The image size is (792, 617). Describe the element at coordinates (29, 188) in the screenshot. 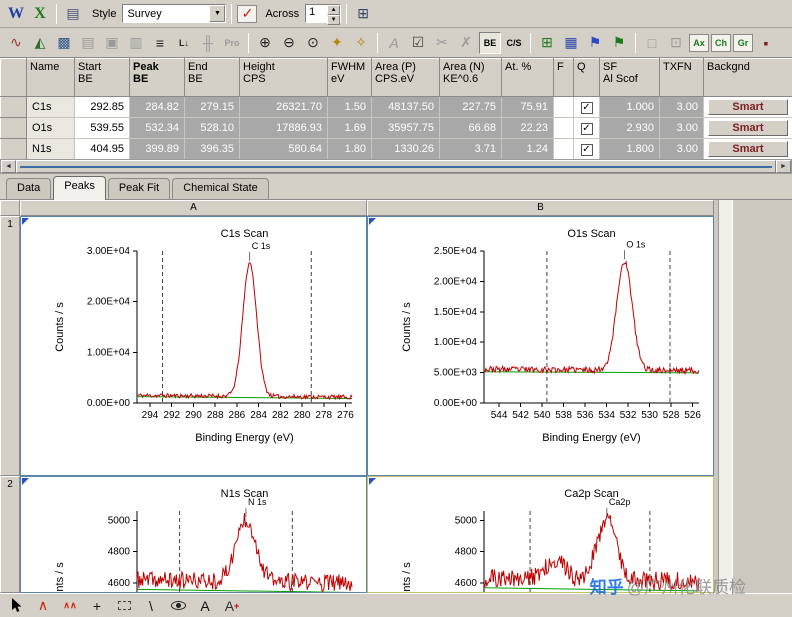

I see `tab-data: Data` at that location.